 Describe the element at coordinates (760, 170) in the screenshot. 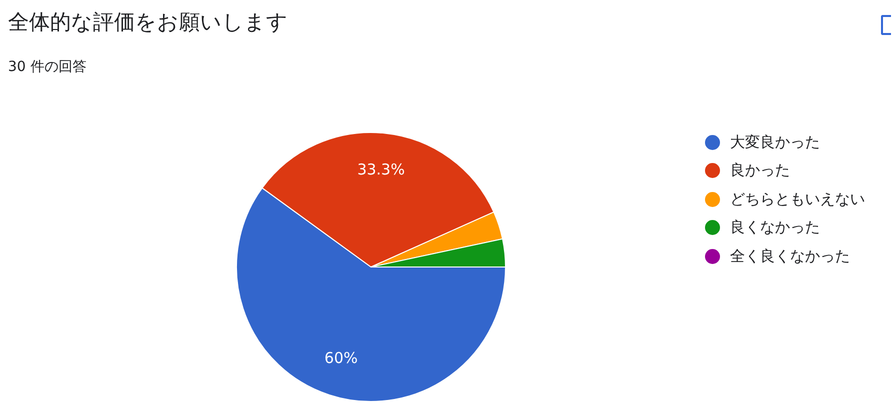

I see `legend-label: 良かった` at that location.